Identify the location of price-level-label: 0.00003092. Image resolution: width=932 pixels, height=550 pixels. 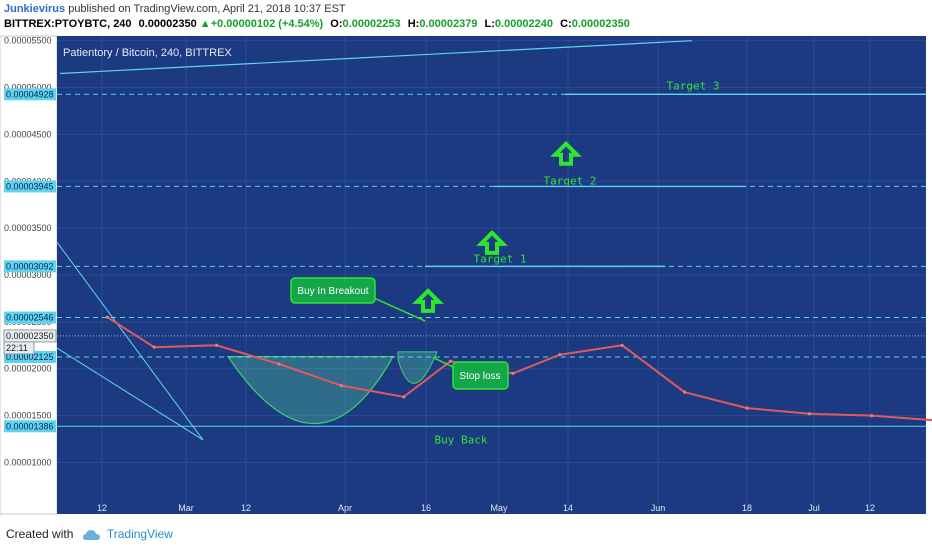
(30, 266).